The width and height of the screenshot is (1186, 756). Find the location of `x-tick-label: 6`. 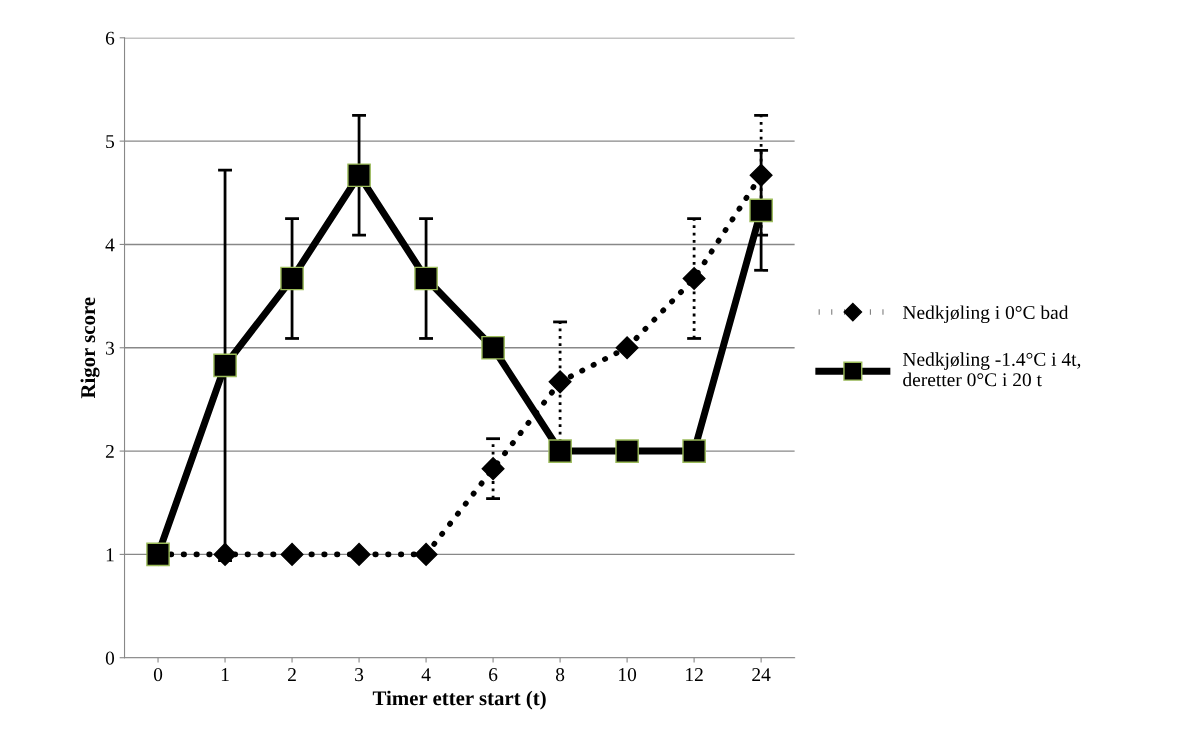

x-tick-label: 6 is located at coordinates (493, 675).